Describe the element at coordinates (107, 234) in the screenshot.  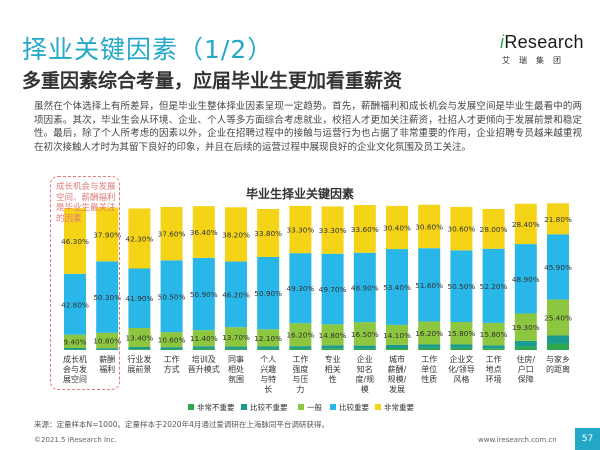
I see `data-label: 37.90%` at that location.